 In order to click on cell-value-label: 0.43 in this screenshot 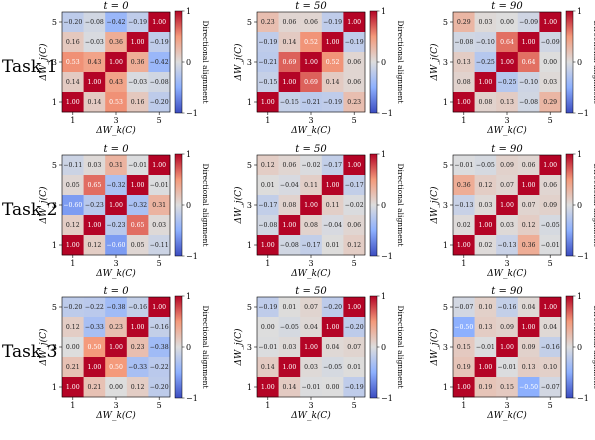, I will do `click(116, 82)`.